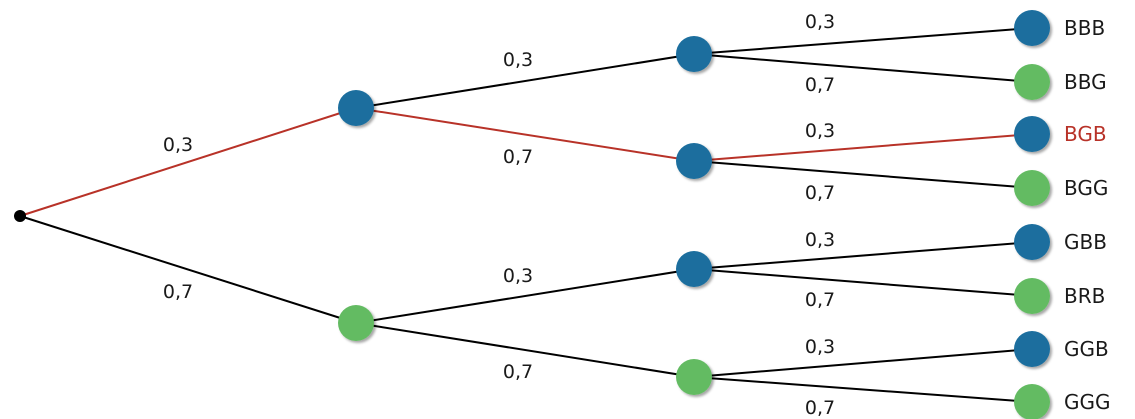  What do you see at coordinates (178, 292) in the screenshot?
I see `label-root-to-green: 0,7` at bounding box center [178, 292].